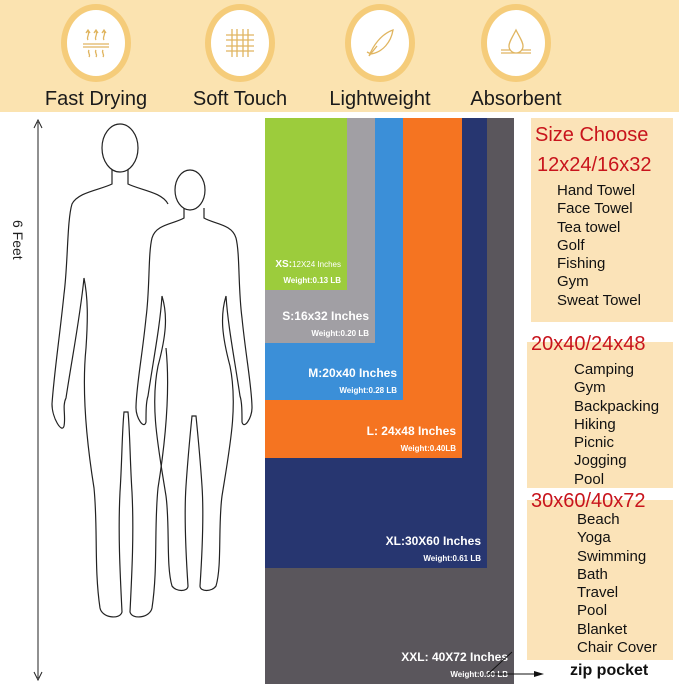  Describe the element at coordinates (595, 424) in the screenshot. I see `use-item: Hiking` at that location.